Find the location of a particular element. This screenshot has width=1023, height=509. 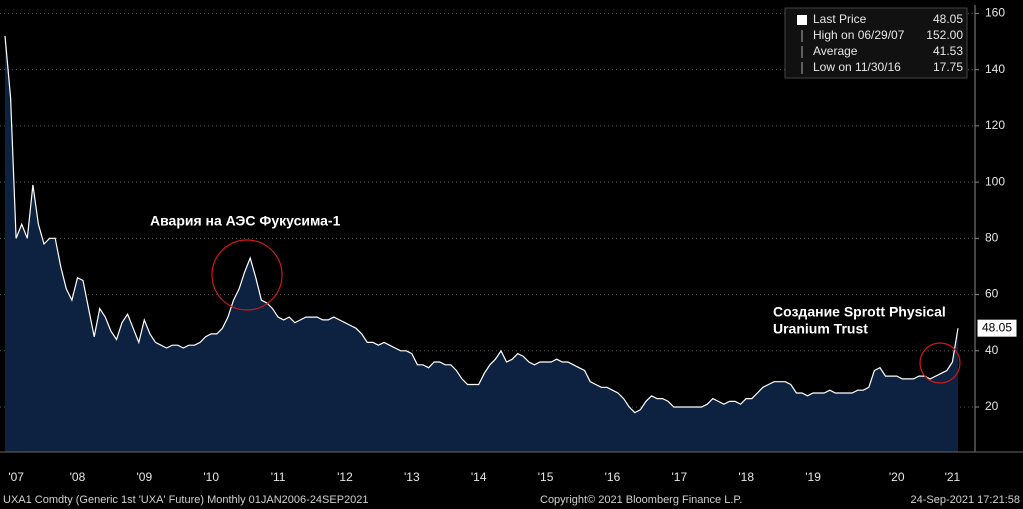

x-tick-label: '13 is located at coordinates (412, 477).